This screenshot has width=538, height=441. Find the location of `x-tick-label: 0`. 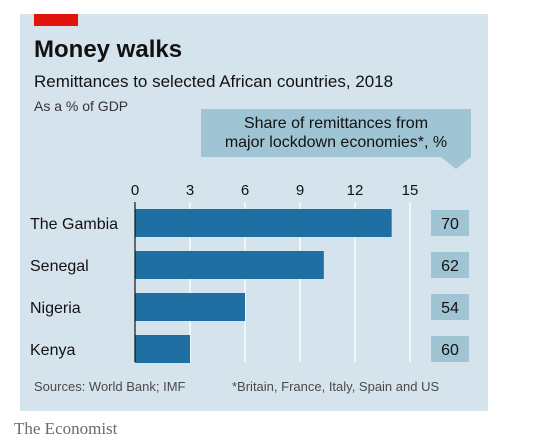

x-tick-label: 0 is located at coordinates (135, 190).